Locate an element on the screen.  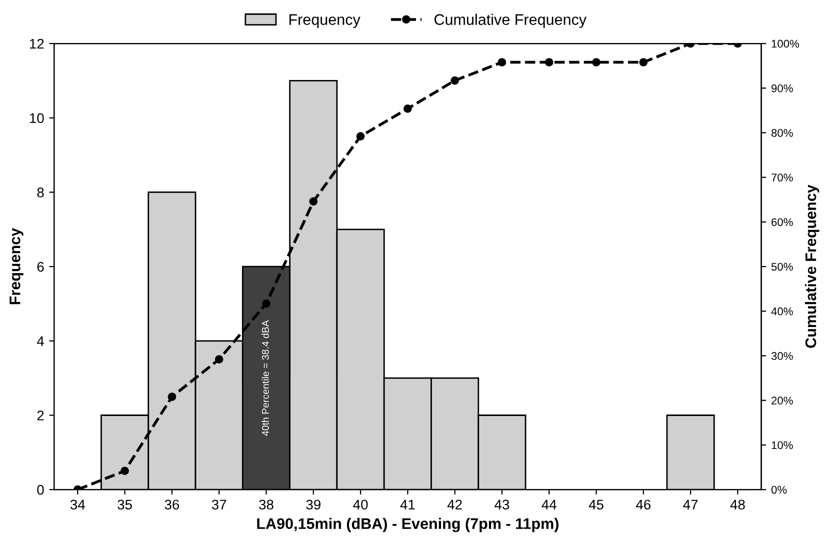
x-tick-label: 43 is located at coordinates (502, 505).